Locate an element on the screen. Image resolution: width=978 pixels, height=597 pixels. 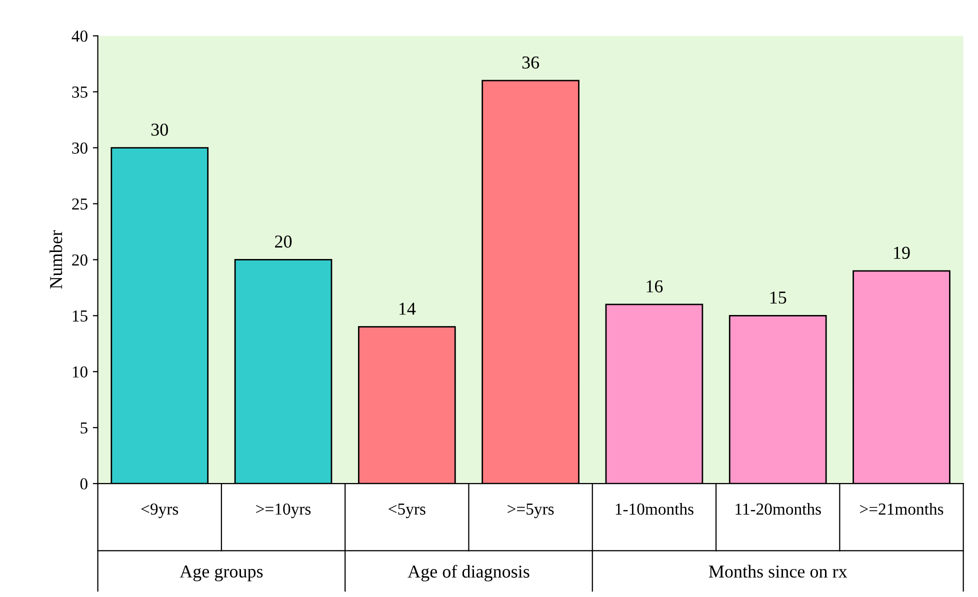
data-label: 16 is located at coordinates (654, 286).